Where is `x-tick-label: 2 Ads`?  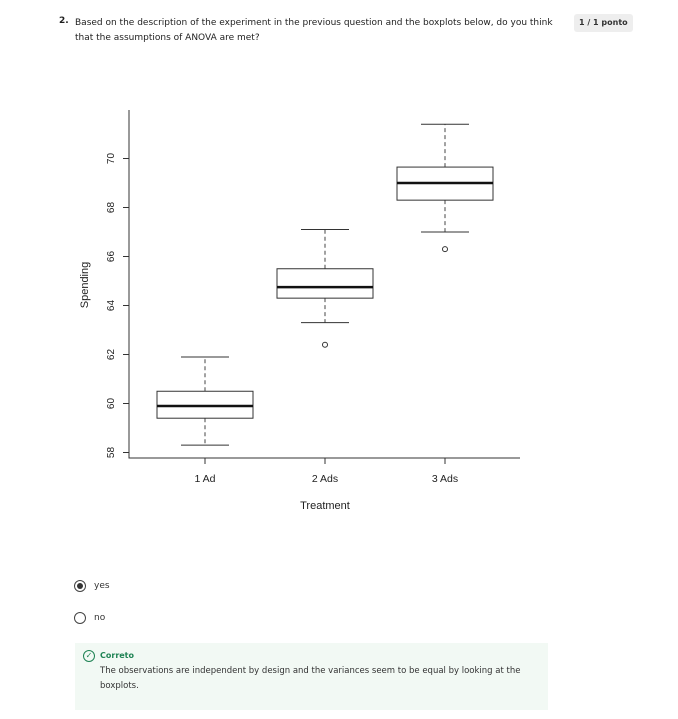
x-tick-label: 2 Ads is located at coordinates (325, 479).